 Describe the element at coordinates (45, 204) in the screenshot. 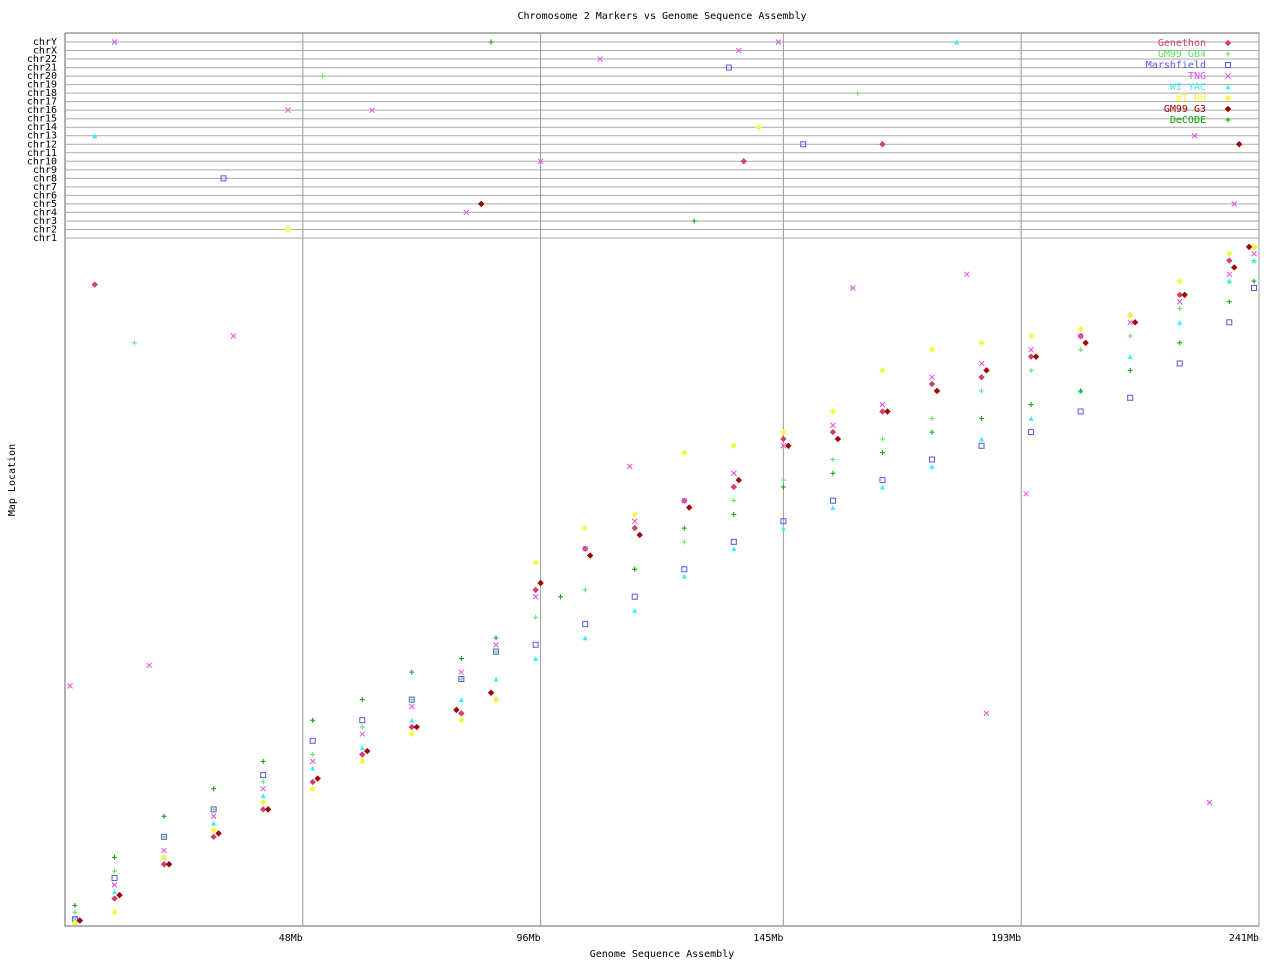

I see `chromosome-label: chr5` at that location.